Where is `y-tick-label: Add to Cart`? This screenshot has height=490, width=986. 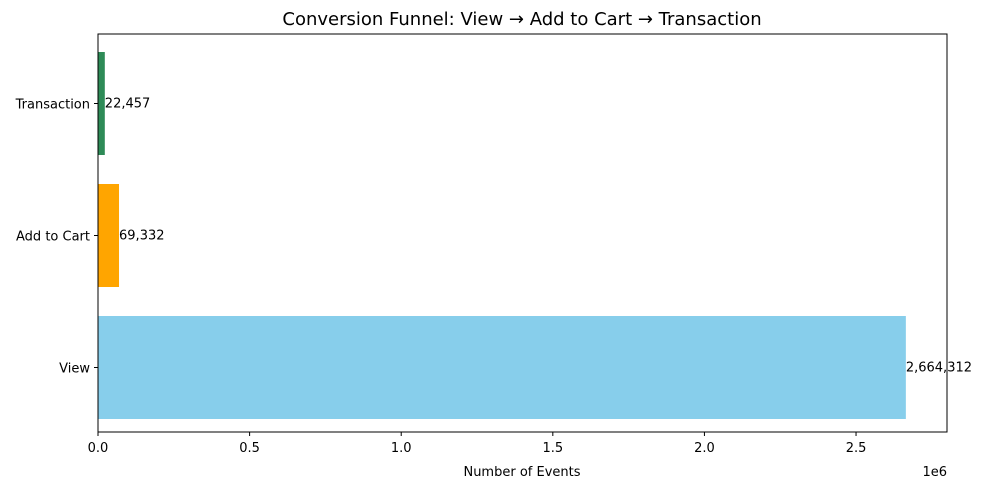
y-tick-label: Add to Cart is located at coordinates (53, 237).